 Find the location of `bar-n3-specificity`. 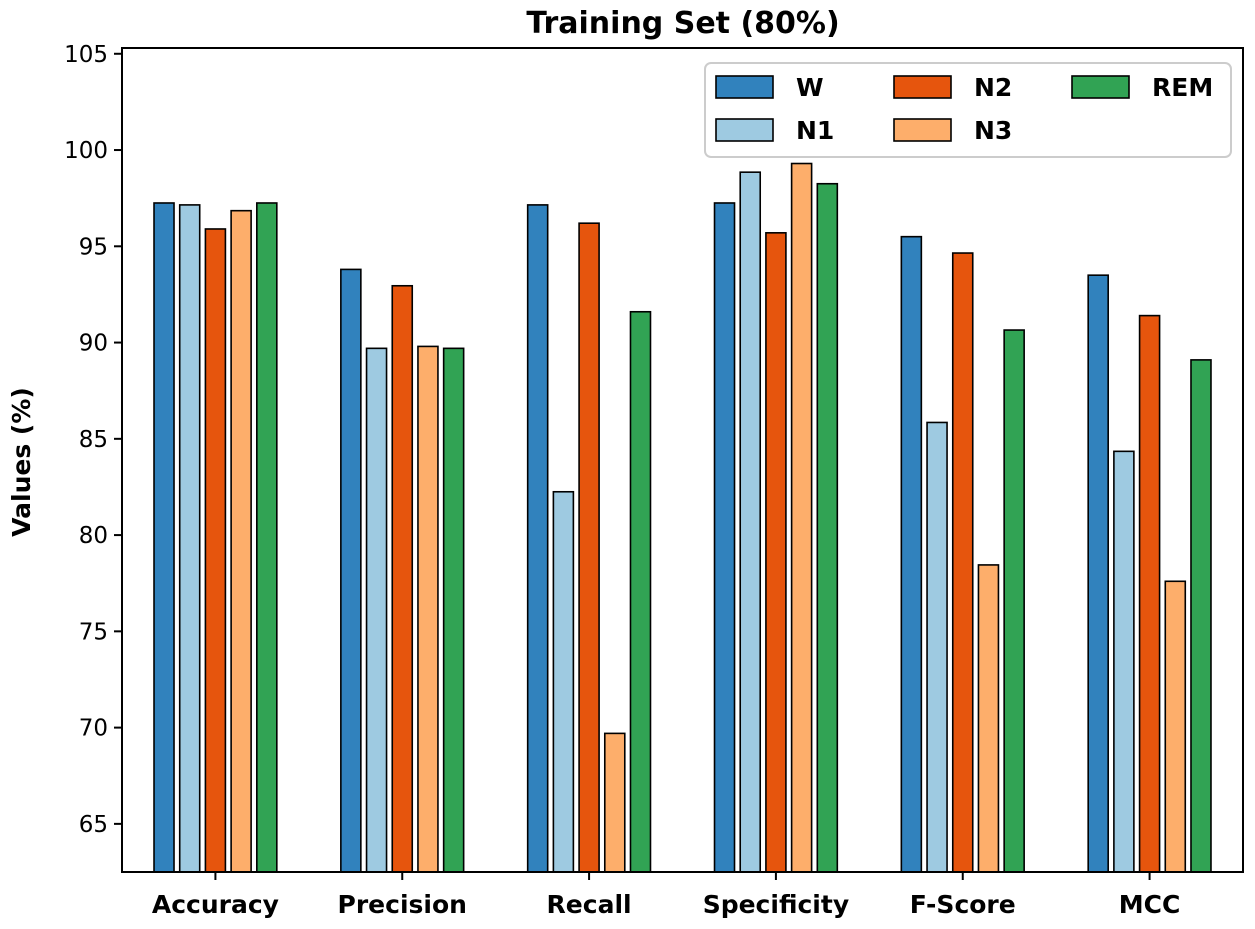

bar-n3-specificity is located at coordinates (801, 517).